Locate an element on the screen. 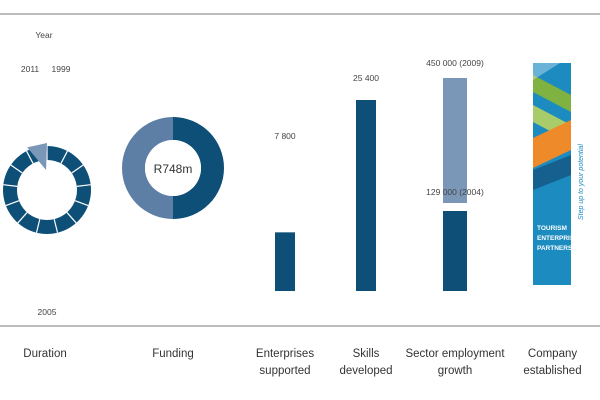 Image resolution: width=600 pixels, height=400 pixels. enterprises-caption-line1: Enterprises is located at coordinates (285, 354).